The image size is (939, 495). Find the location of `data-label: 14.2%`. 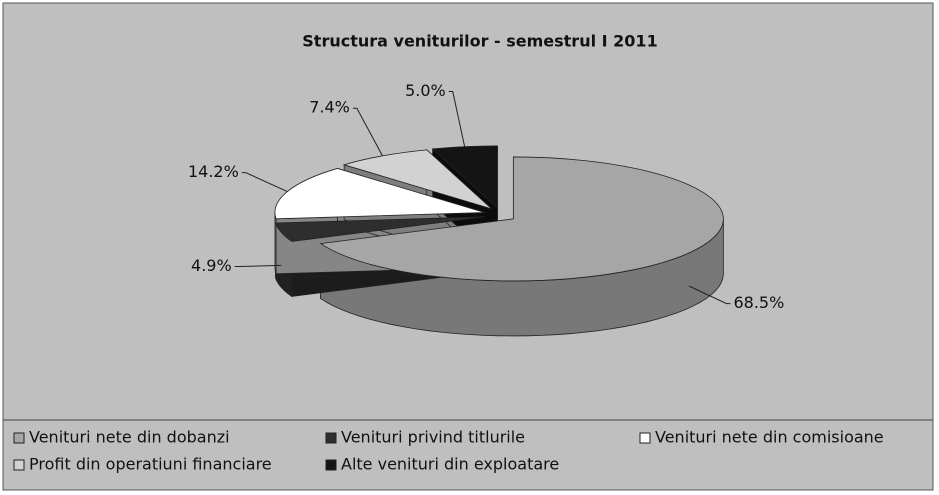

data-label: 14.2% is located at coordinates (213, 171).